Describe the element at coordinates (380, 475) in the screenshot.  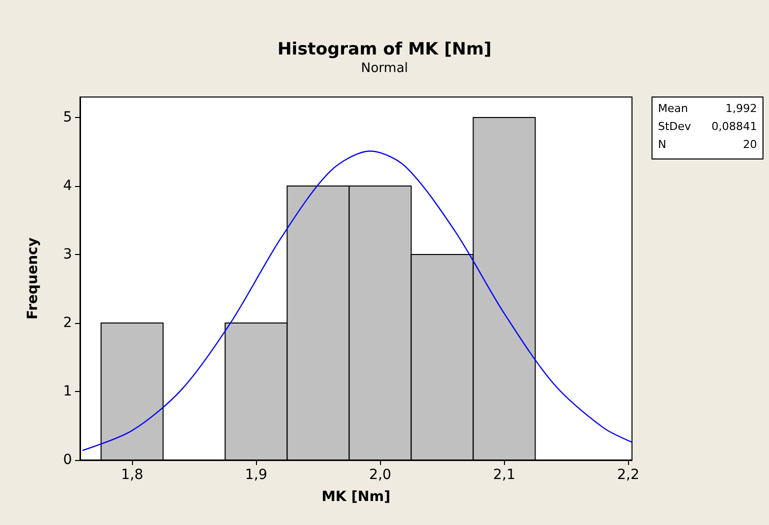
I see `x-tick-label: 2,0` at that location.